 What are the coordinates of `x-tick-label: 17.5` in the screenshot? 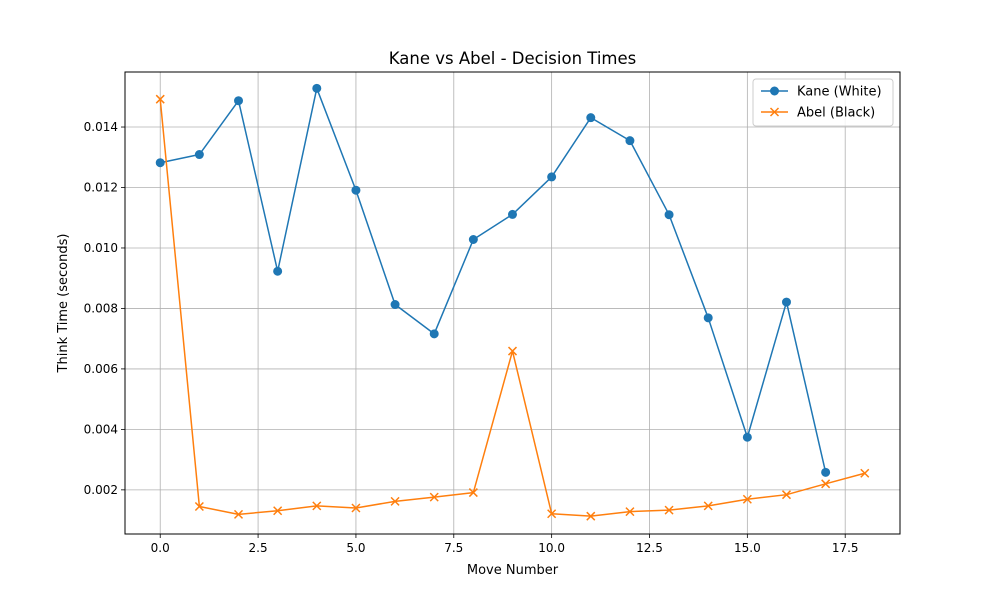 It's located at (845, 548).